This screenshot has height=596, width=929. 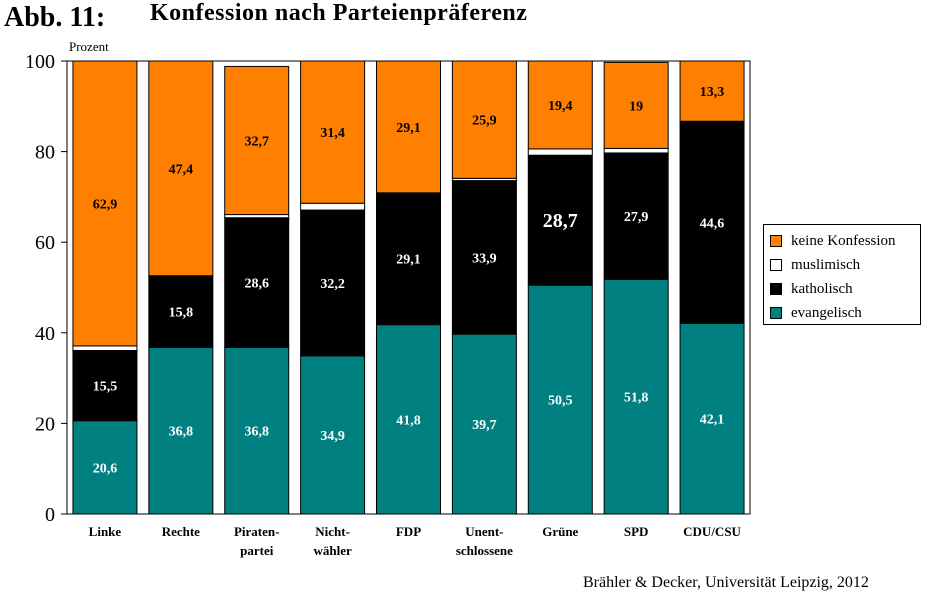 I want to click on y-tick-label: 20, so click(x=45, y=424).